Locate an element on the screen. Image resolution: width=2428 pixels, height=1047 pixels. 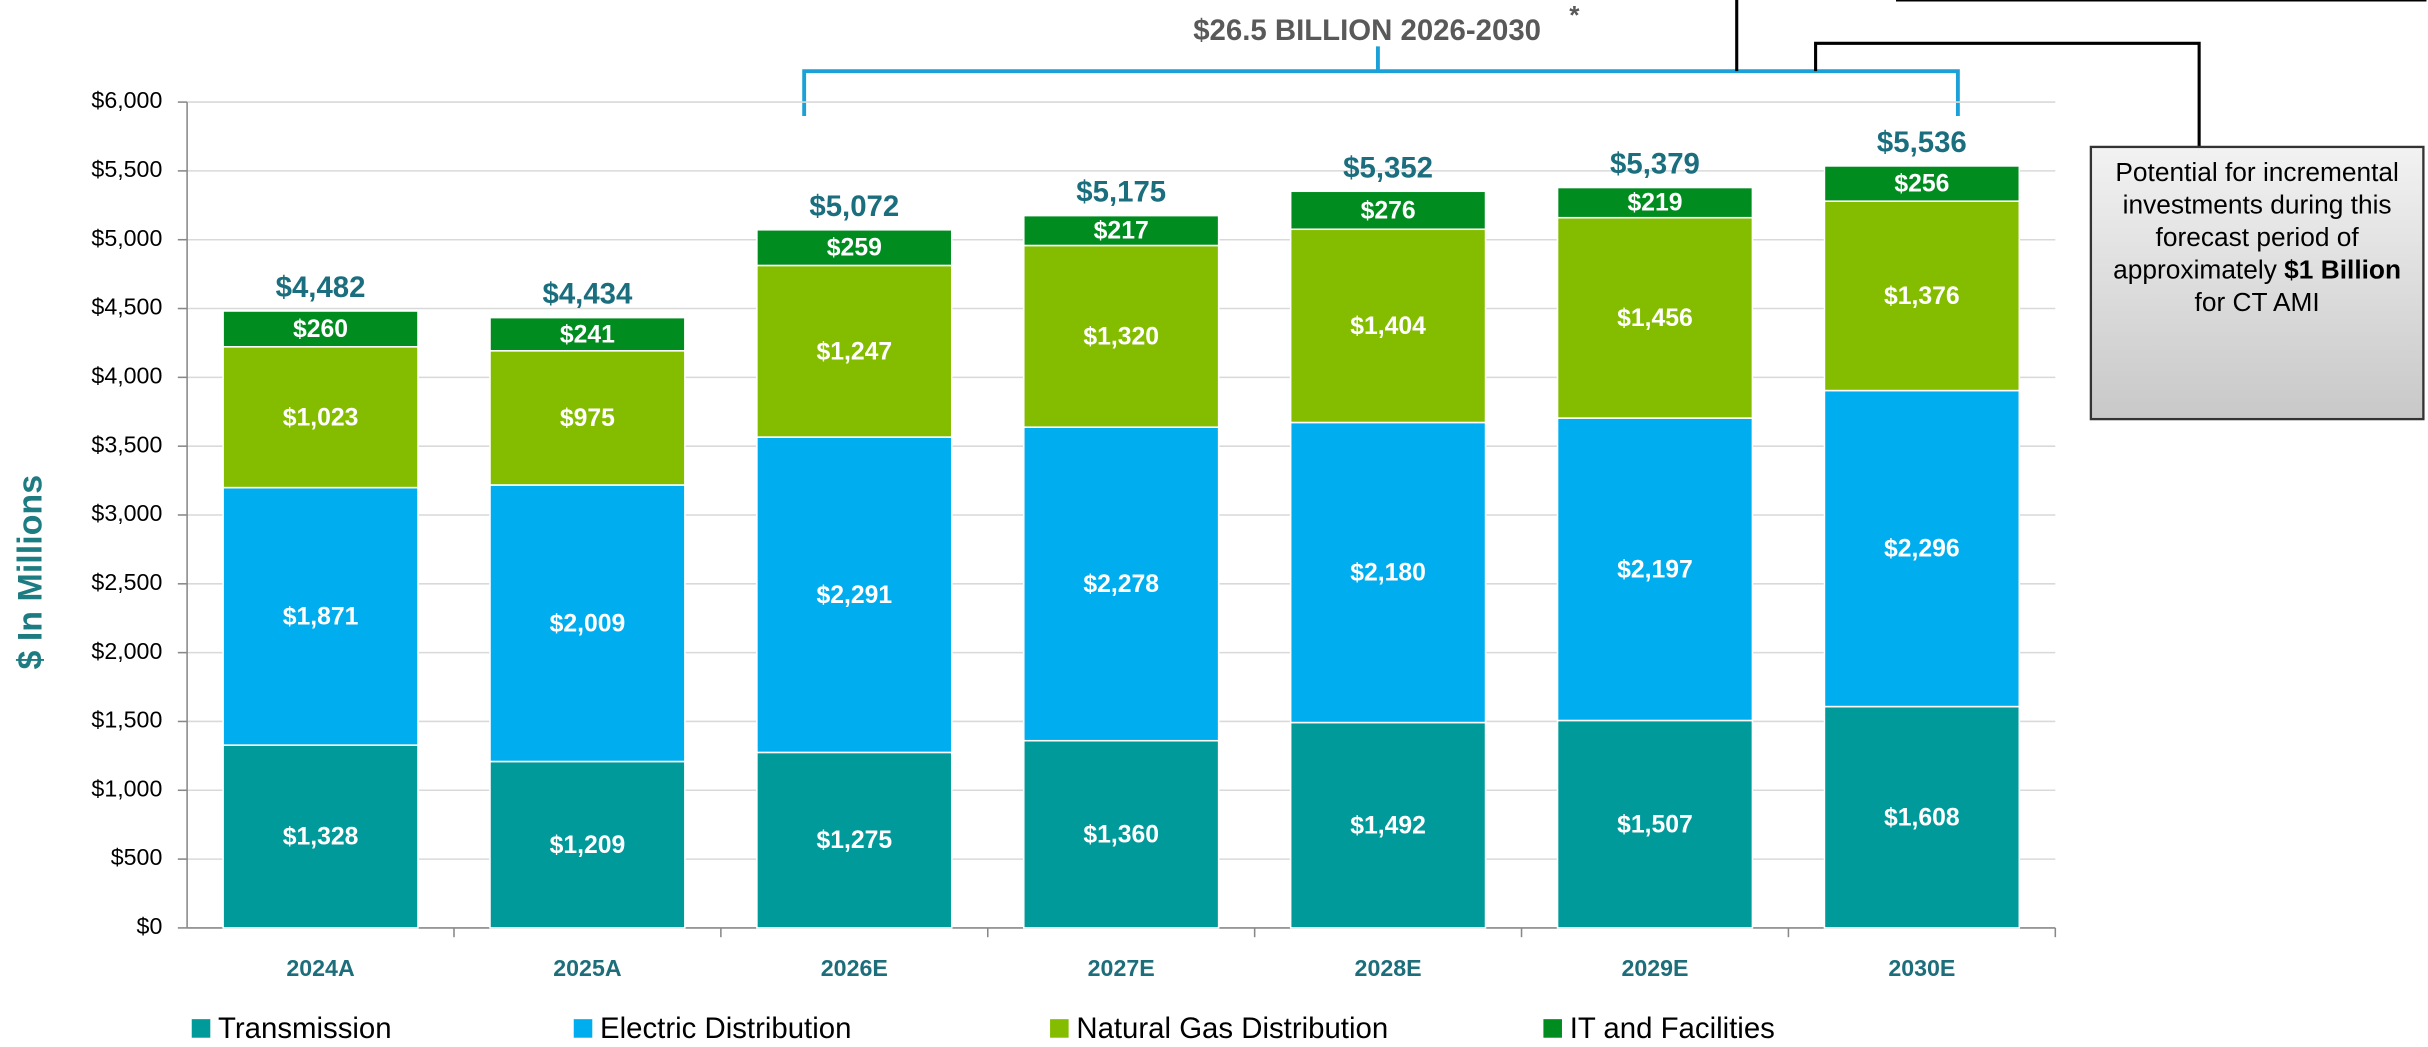
x-tick-label: 2025A is located at coordinates (587, 968).